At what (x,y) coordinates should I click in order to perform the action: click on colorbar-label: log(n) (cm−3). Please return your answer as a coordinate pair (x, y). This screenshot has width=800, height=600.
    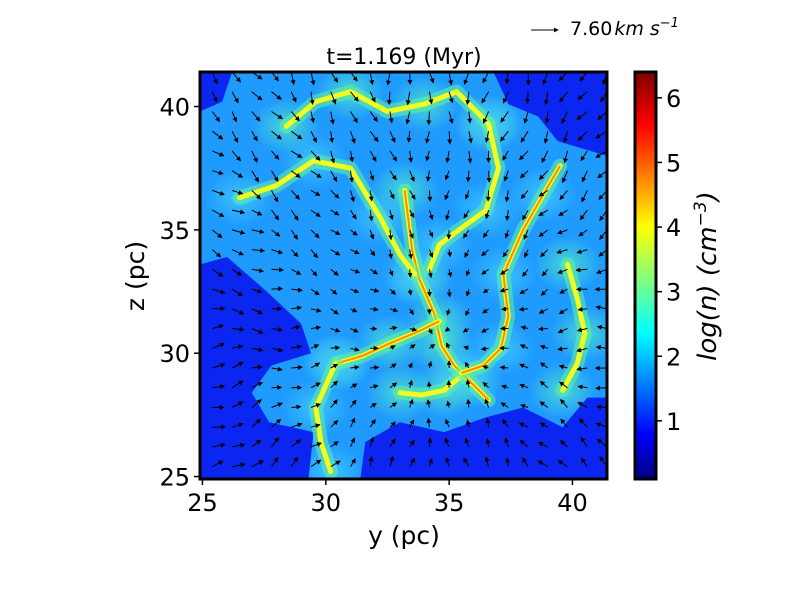
    Looking at the image, I should click on (707, 276).